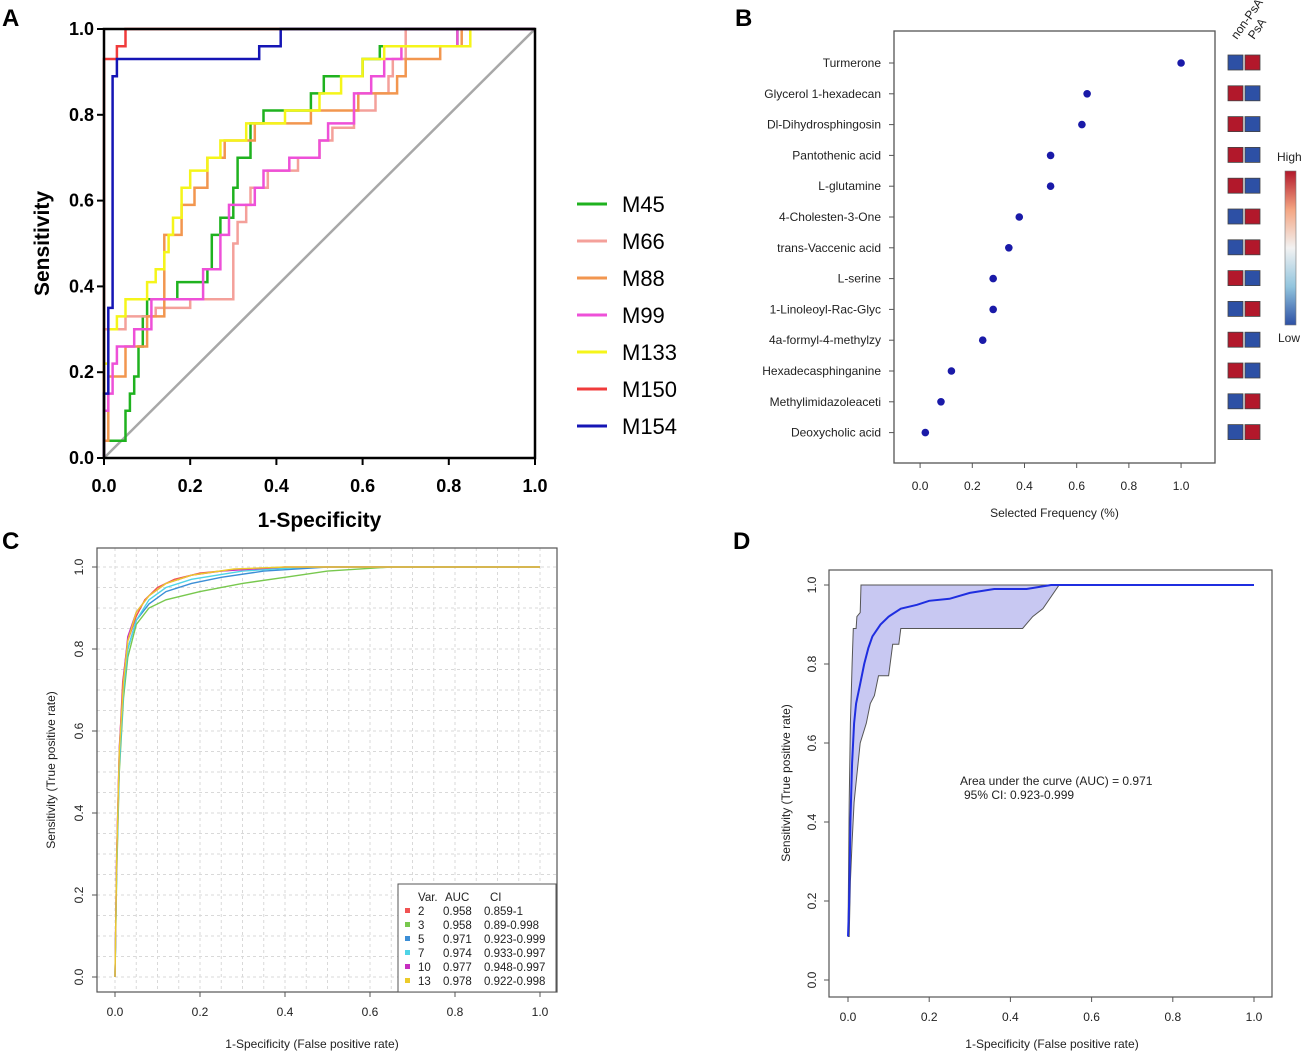 Image resolution: width=1304 pixels, height=1060 pixels. Describe the element at coordinates (421, 926) in the screenshot. I see `legend-var-value: 3` at that location.